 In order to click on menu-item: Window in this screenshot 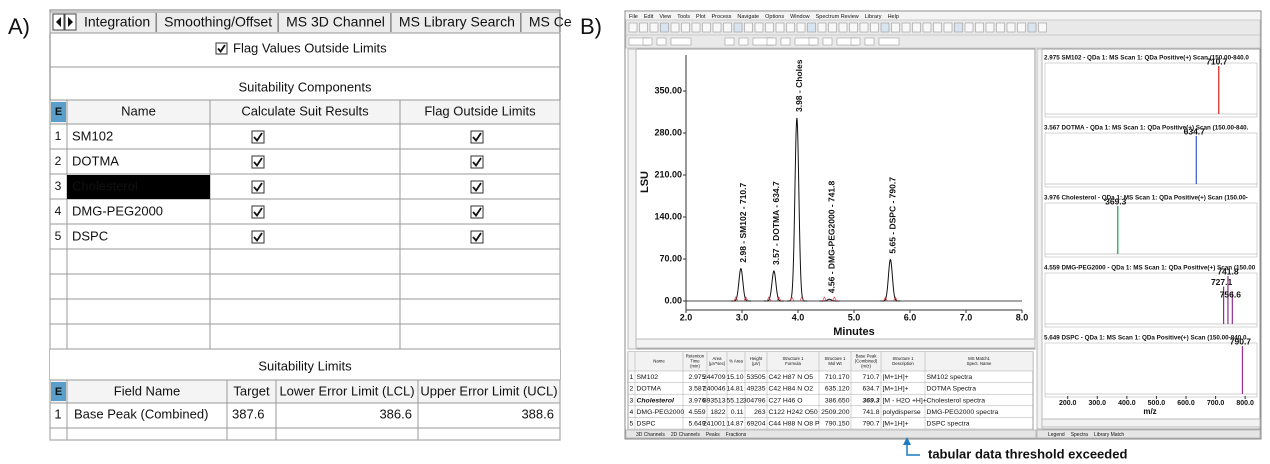, I will do `click(800, 17)`.